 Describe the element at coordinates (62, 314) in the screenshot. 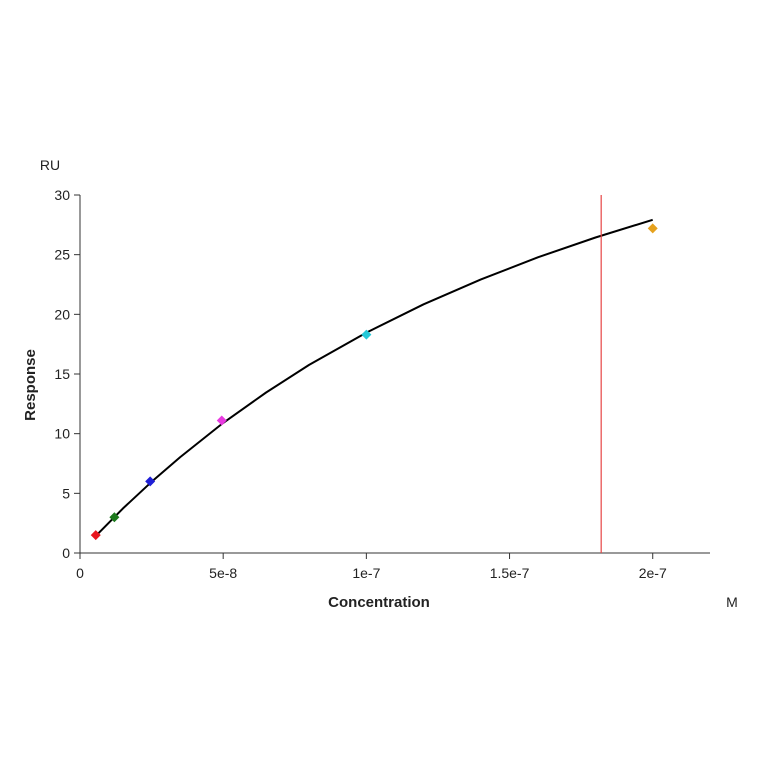

I see `y-tick-label: 20` at that location.